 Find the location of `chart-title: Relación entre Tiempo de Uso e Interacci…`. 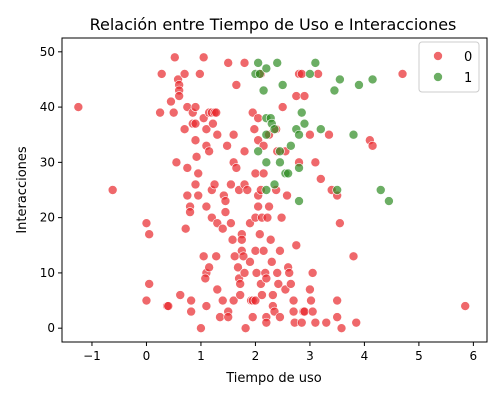

chart-title: Relación entre Tiempo de Uso e Interacci… is located at coordinates (273, 24).